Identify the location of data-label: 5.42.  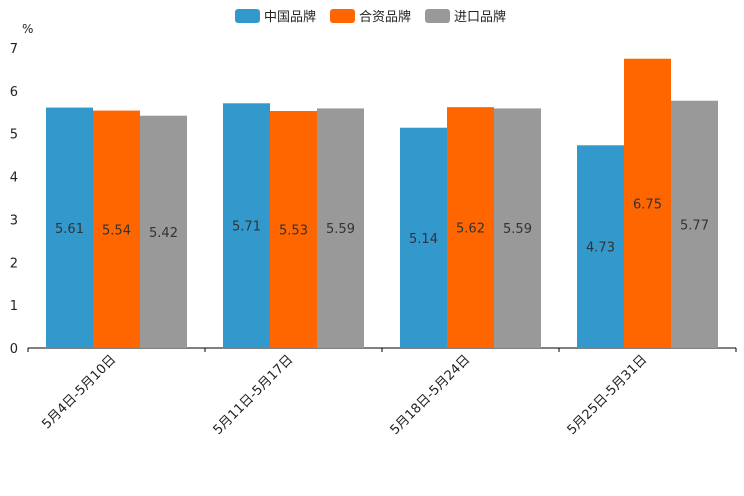
(163, 233).